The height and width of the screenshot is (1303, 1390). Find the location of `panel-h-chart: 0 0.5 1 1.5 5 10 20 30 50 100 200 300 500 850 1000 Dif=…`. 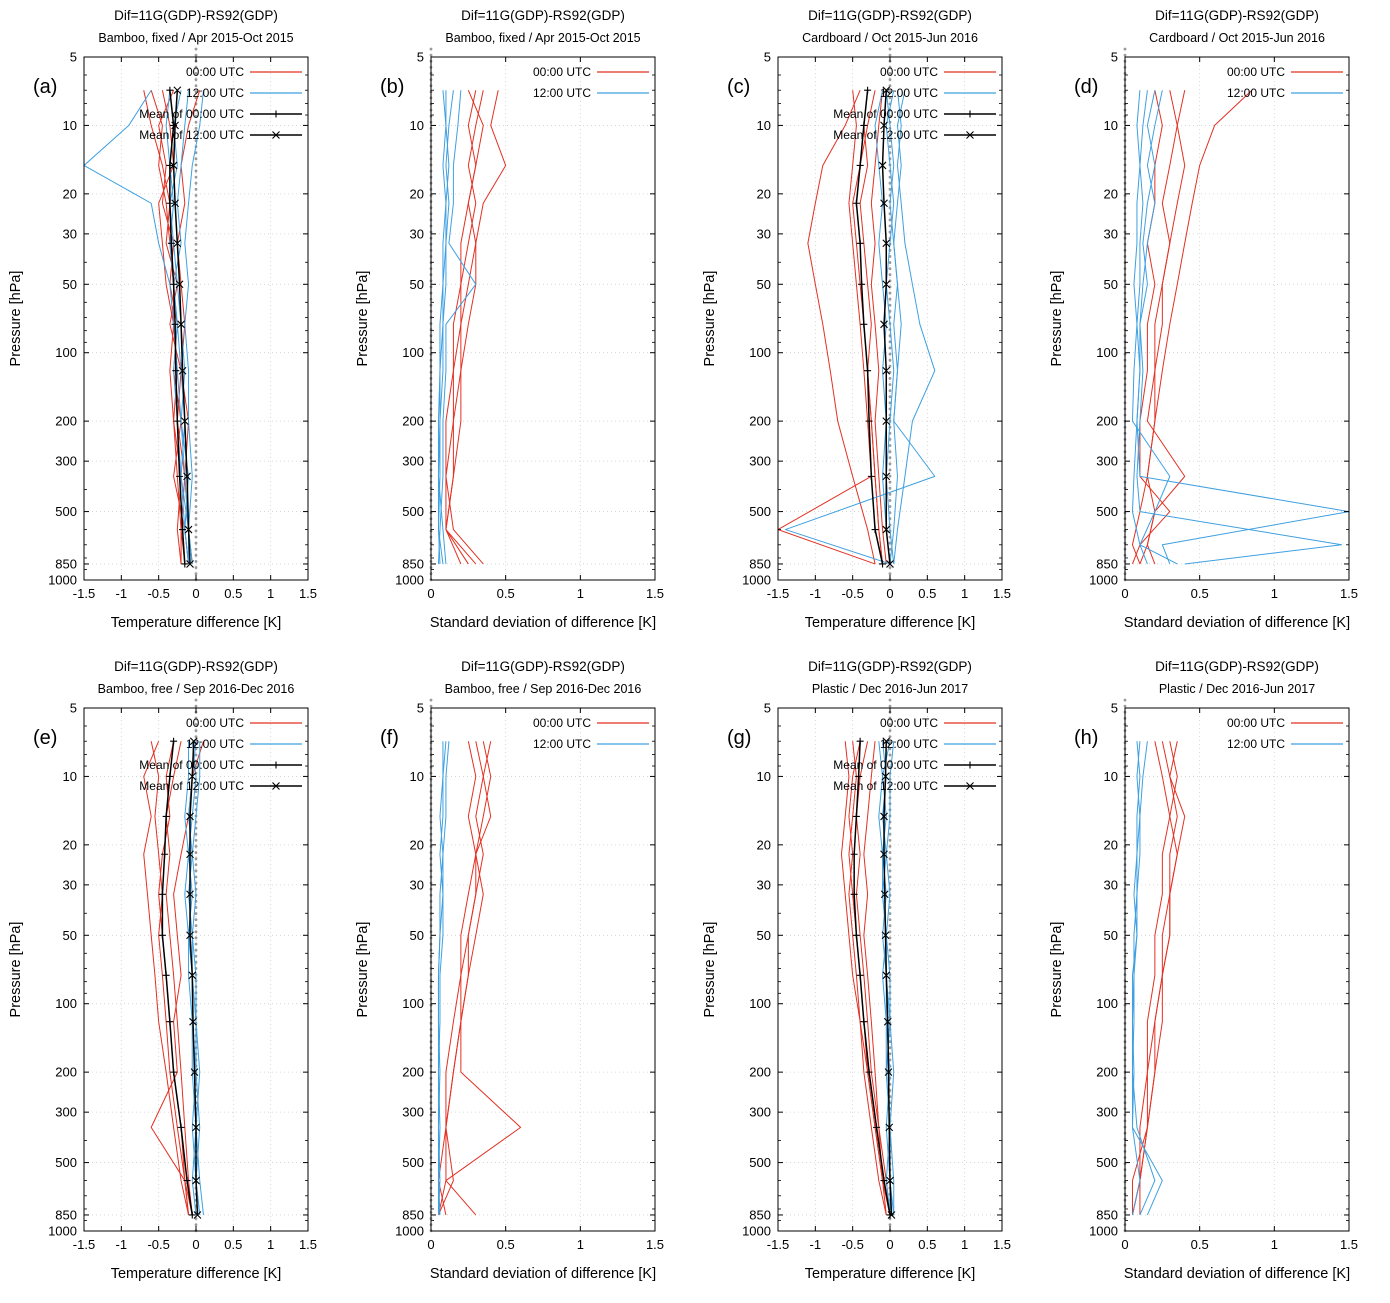

panel-h-chart: 0 0.5 1 1.5 5 10 20 30 50 100 200 300 500 850 1000 Dif=… is located at coordinates (1203, 970).